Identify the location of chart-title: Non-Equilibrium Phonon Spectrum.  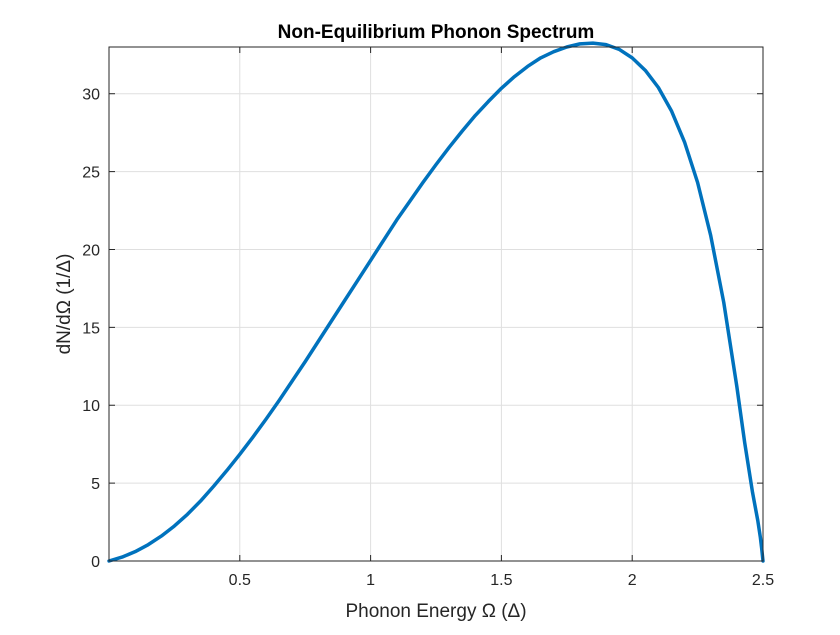
(436, 32).